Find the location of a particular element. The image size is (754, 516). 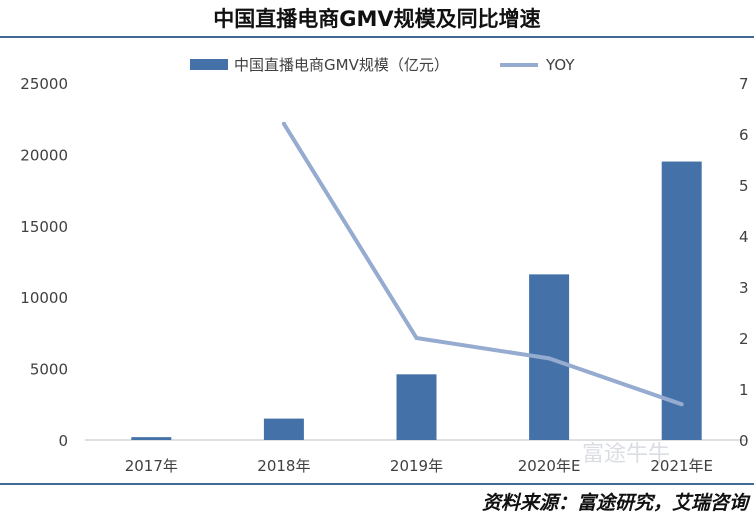

y2-tick-label: 0 is located at coordinates (744, 441).